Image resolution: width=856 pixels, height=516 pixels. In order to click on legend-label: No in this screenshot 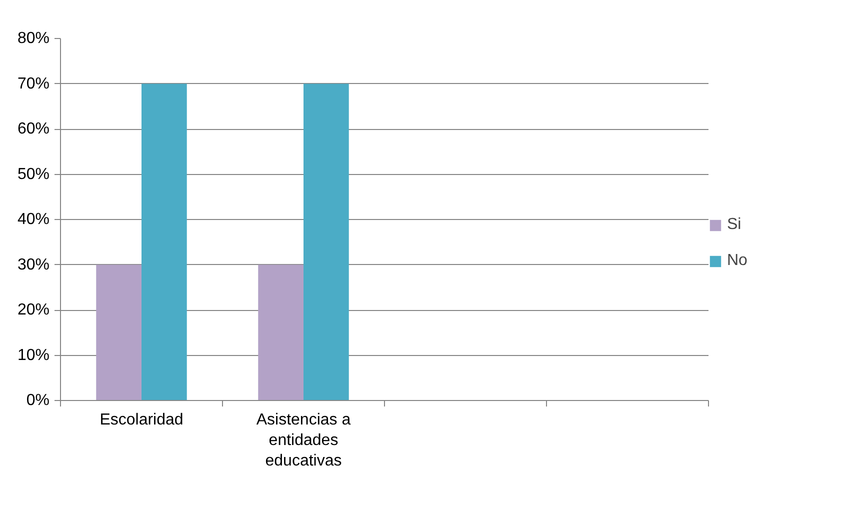, I will do `click(737, 261)`.